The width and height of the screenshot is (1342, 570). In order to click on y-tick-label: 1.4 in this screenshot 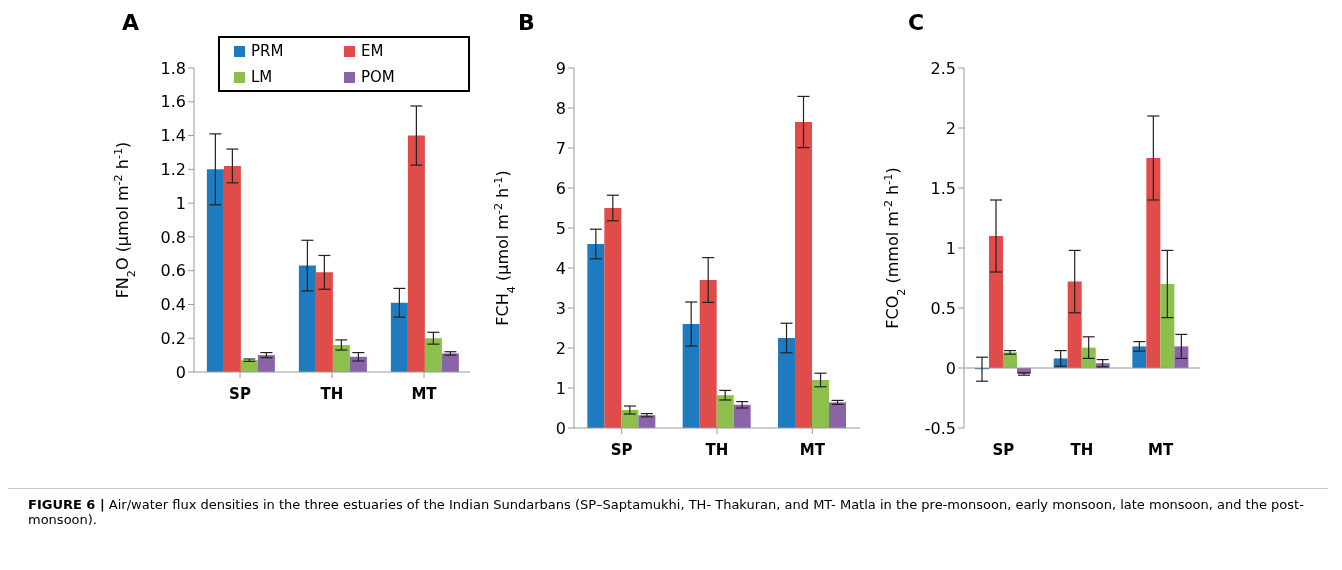, I will do `click(173, 136)`.